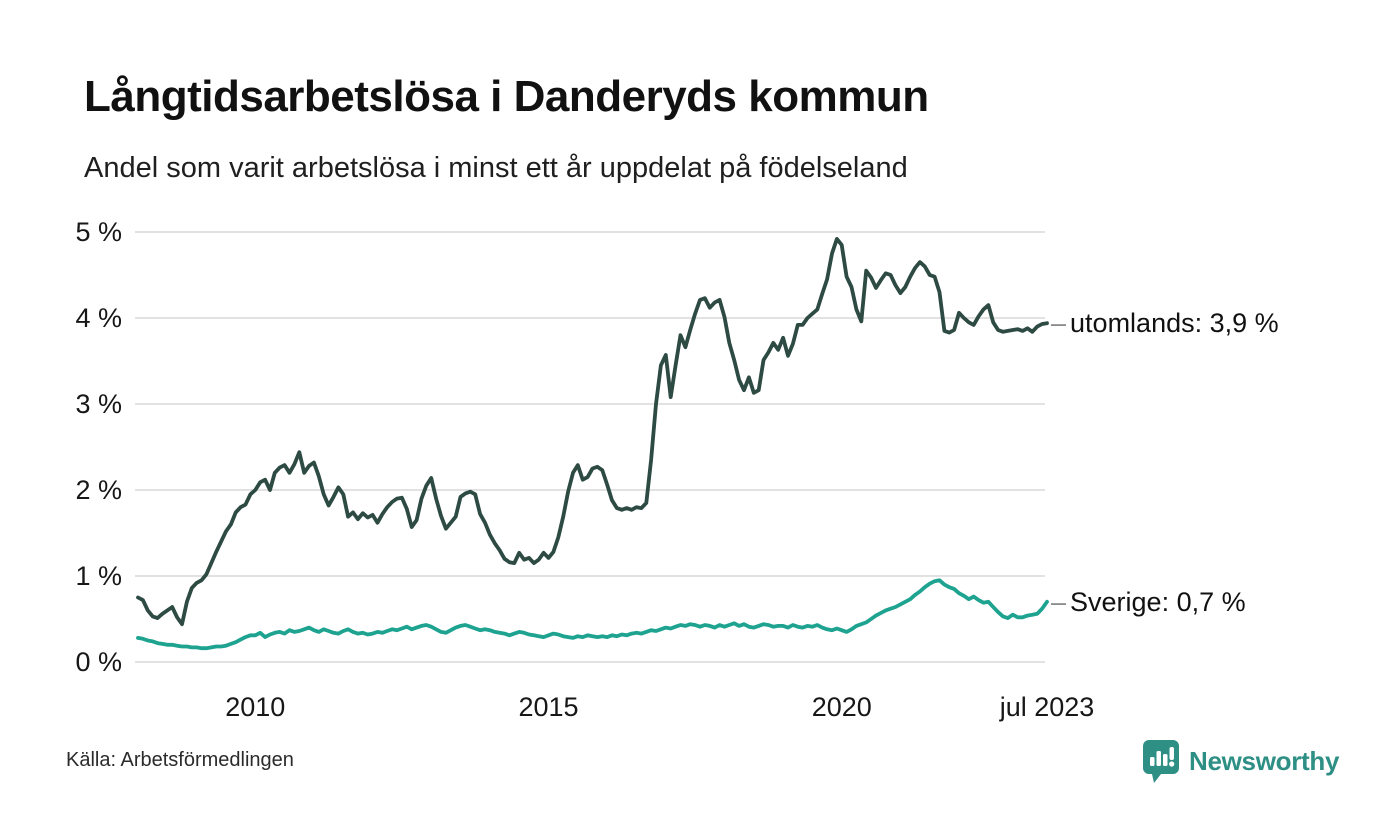 The width and height of the screenshot is (1400, 840). What do you see at coordinates (506, 96) in the screenshot?
I see `page-title: Långtidsarbetslösa i Danderyds kommun` at bounding box center [506, 96].